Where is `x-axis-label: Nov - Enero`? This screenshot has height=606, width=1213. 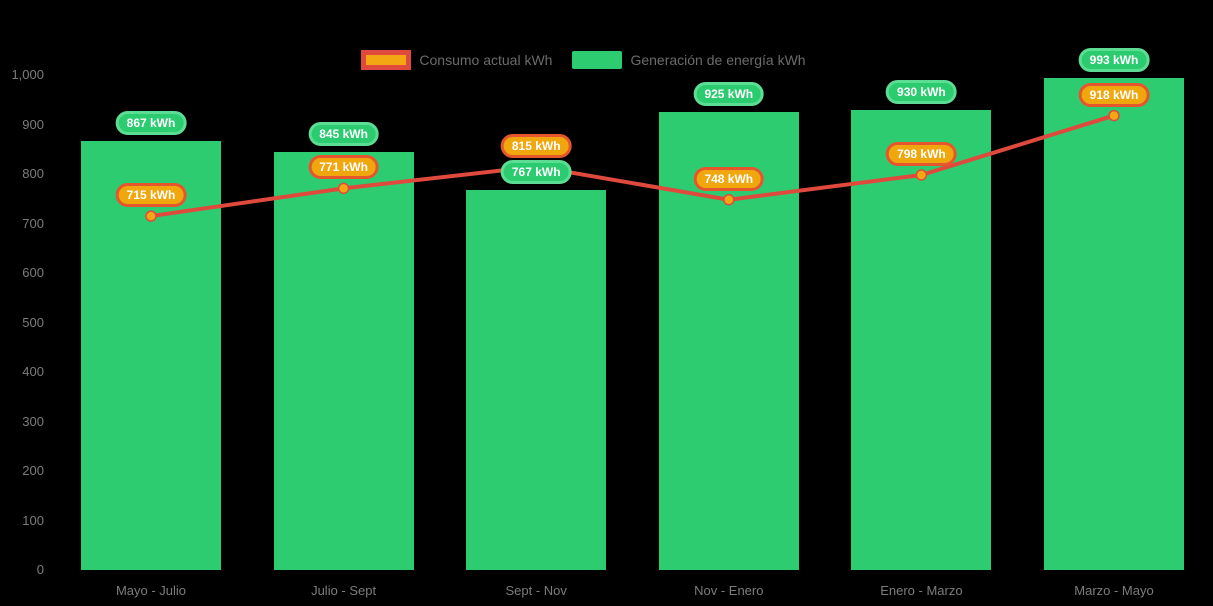
x-axis-label: Nov - Enero is located at coordinates (729, 590).